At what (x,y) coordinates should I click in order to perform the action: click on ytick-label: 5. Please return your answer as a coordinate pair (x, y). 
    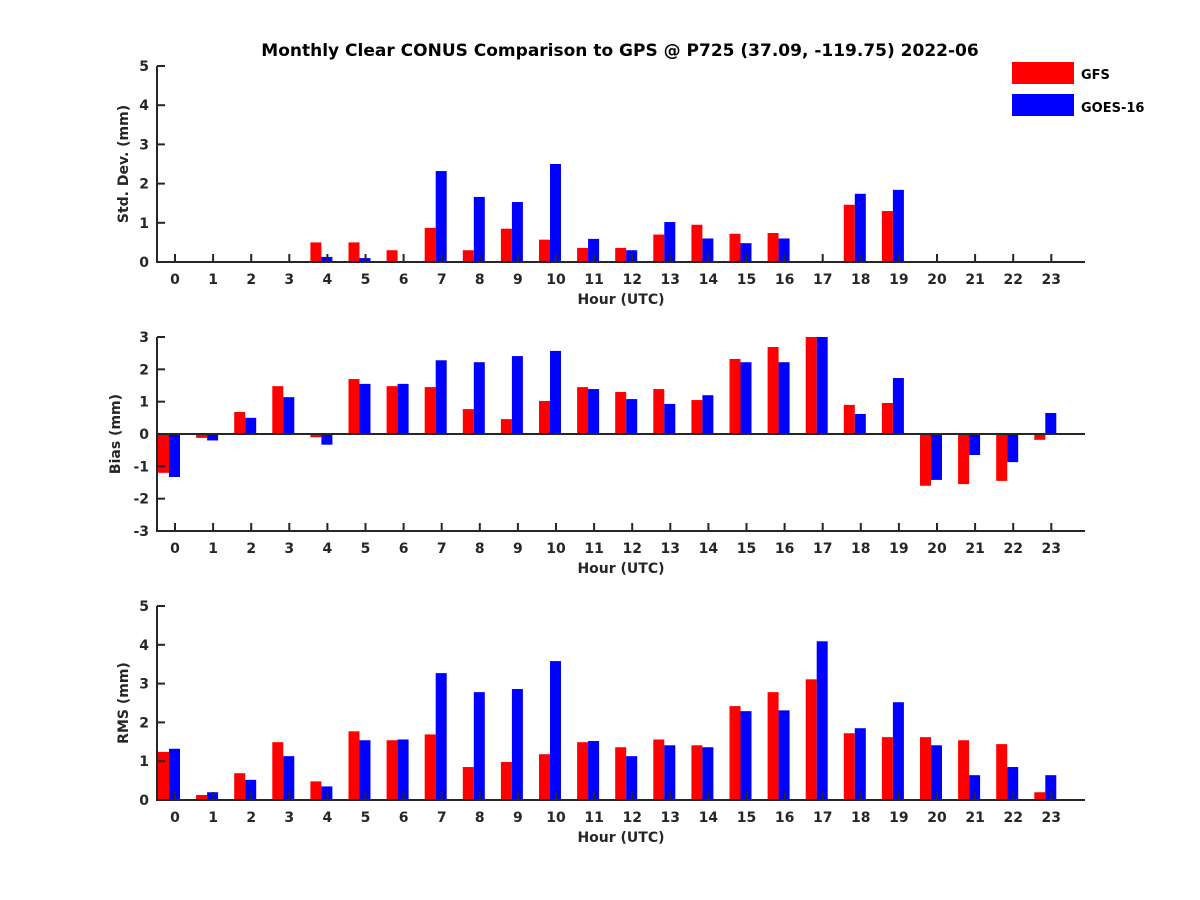
    Looking at the image, I should click on (144, 607).